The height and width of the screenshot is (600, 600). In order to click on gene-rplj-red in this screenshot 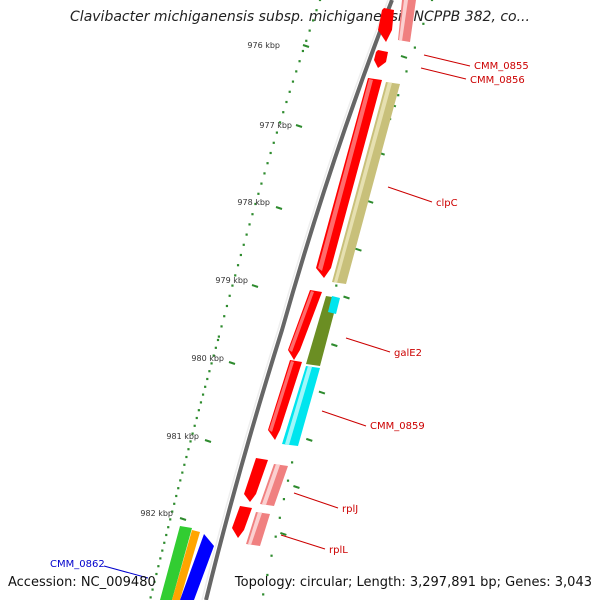, I will do `click(256, 480)`.